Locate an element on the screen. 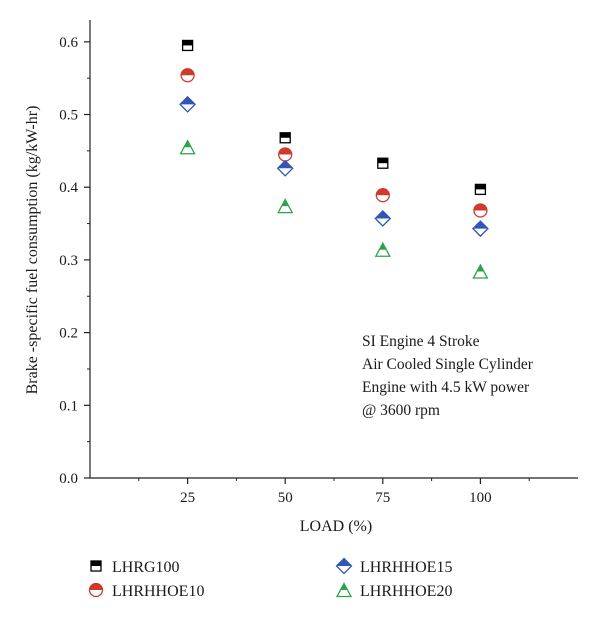  series-lhrhhoe15 is located at coordinates (334, 166).